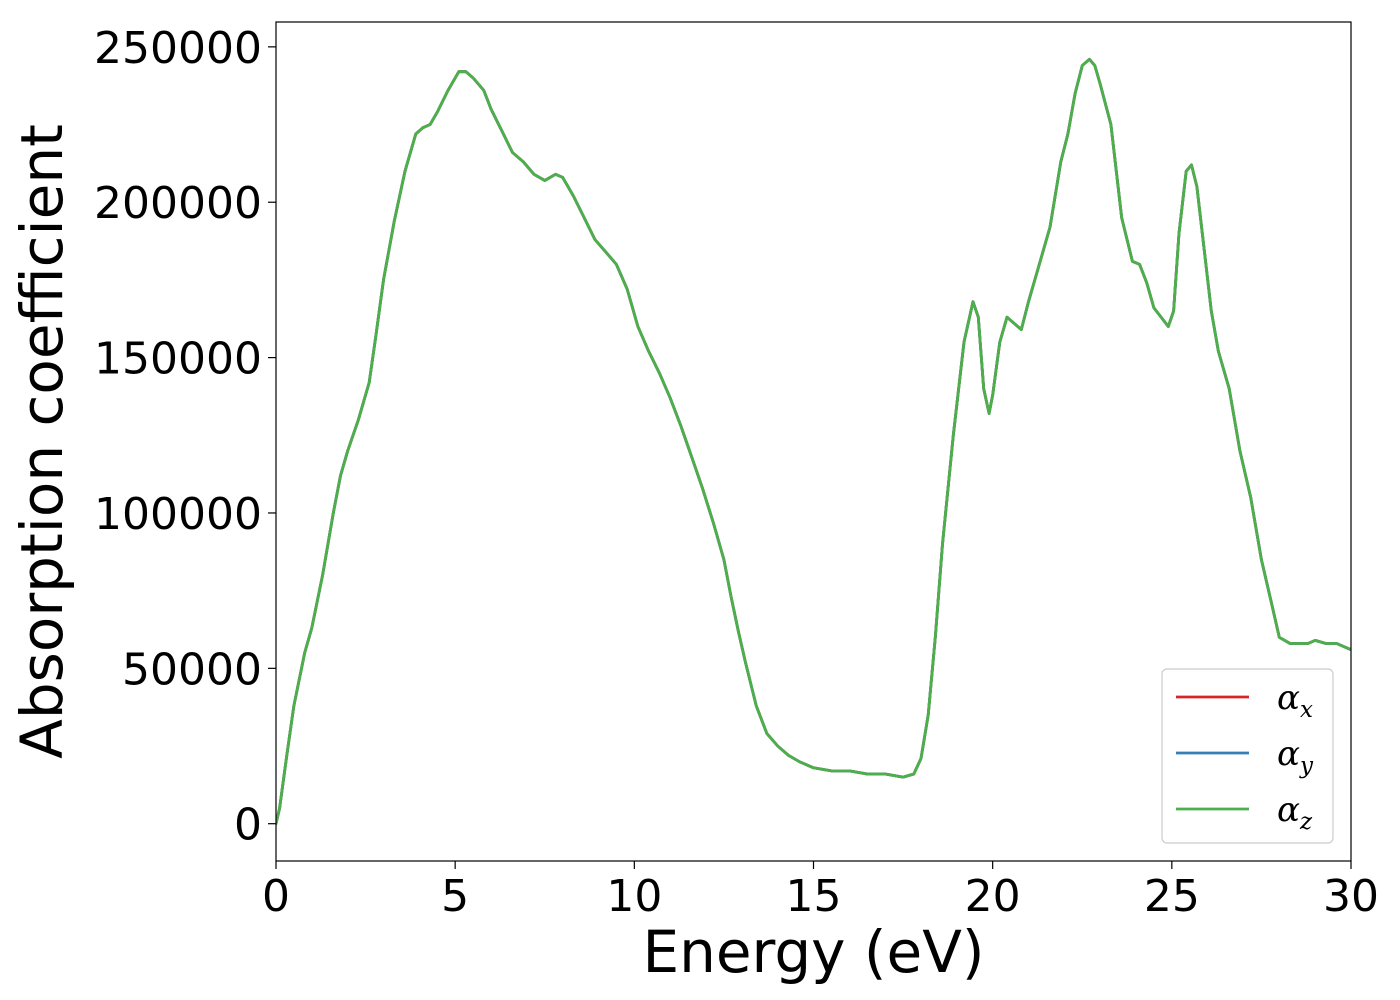 The height and width of the screenshot is (1000, 1400). What do you see at coordinates (1172, 896) in the screenshot?
I see `x-tick-label: 25` at bounding box center [1172, 896].